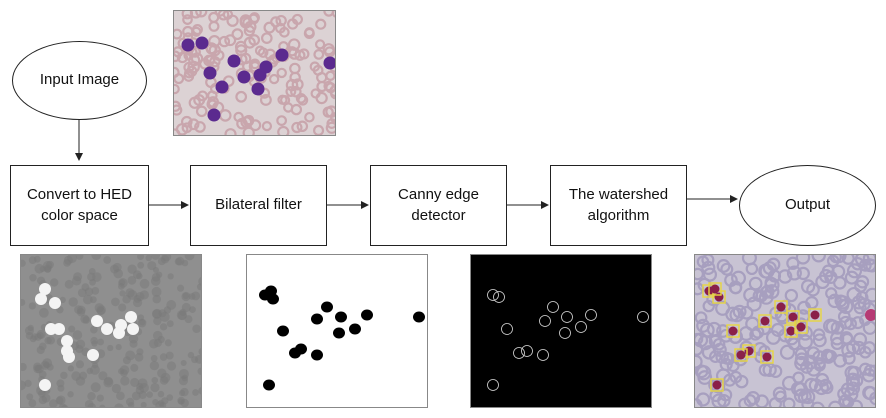 The width and height of the screenshot is (886, 418). What do you see at coordinates (438, 205) in the screenshot?
I see `canny-edge-node: Canny edge detector` at bounding box center [438, 205].